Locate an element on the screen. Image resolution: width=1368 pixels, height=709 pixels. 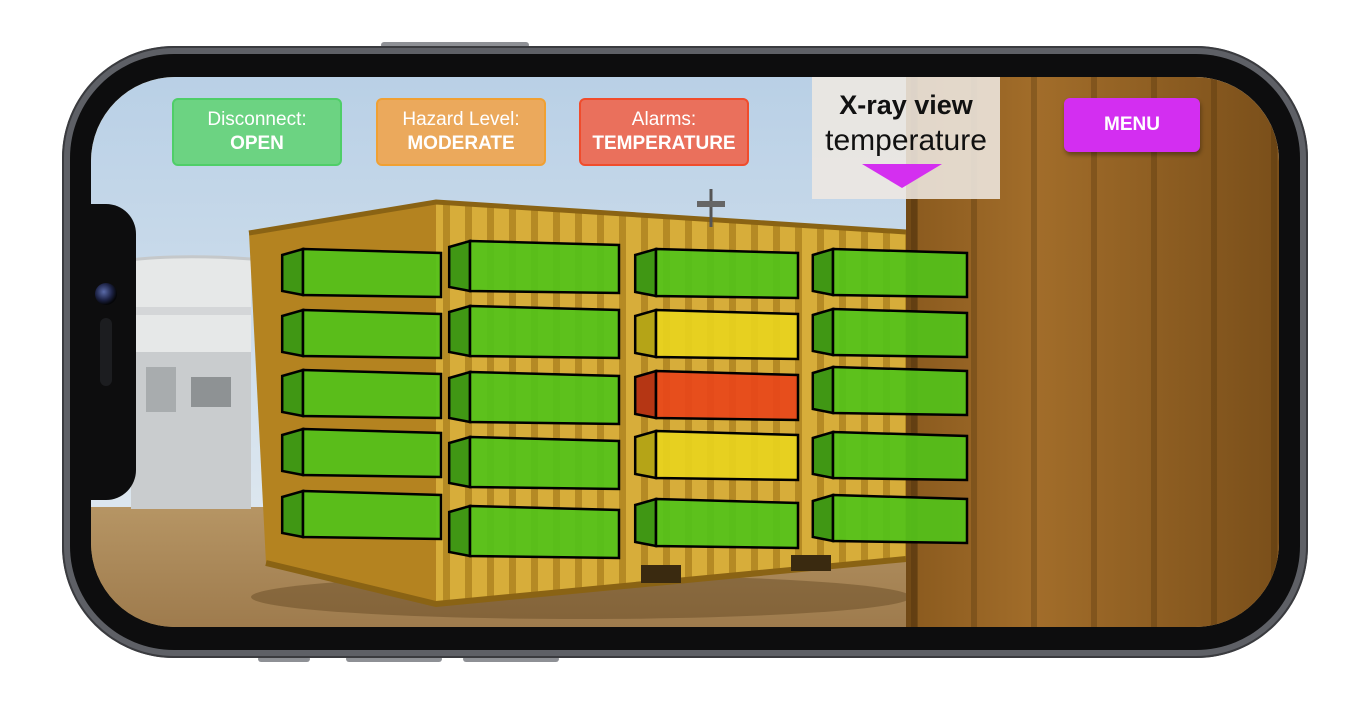
power-button is located at coordinates (455, 45).